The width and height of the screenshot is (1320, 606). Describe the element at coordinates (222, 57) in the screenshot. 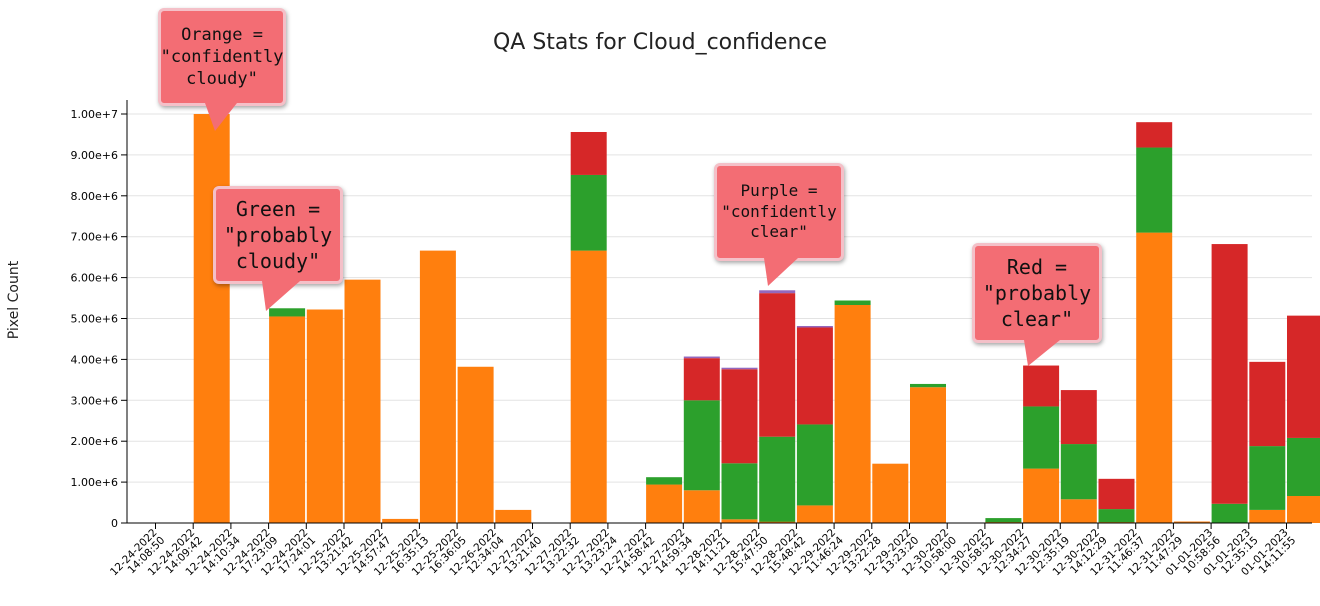

I see `callout-orange: Orange = "confidently cloudy"` at that location.